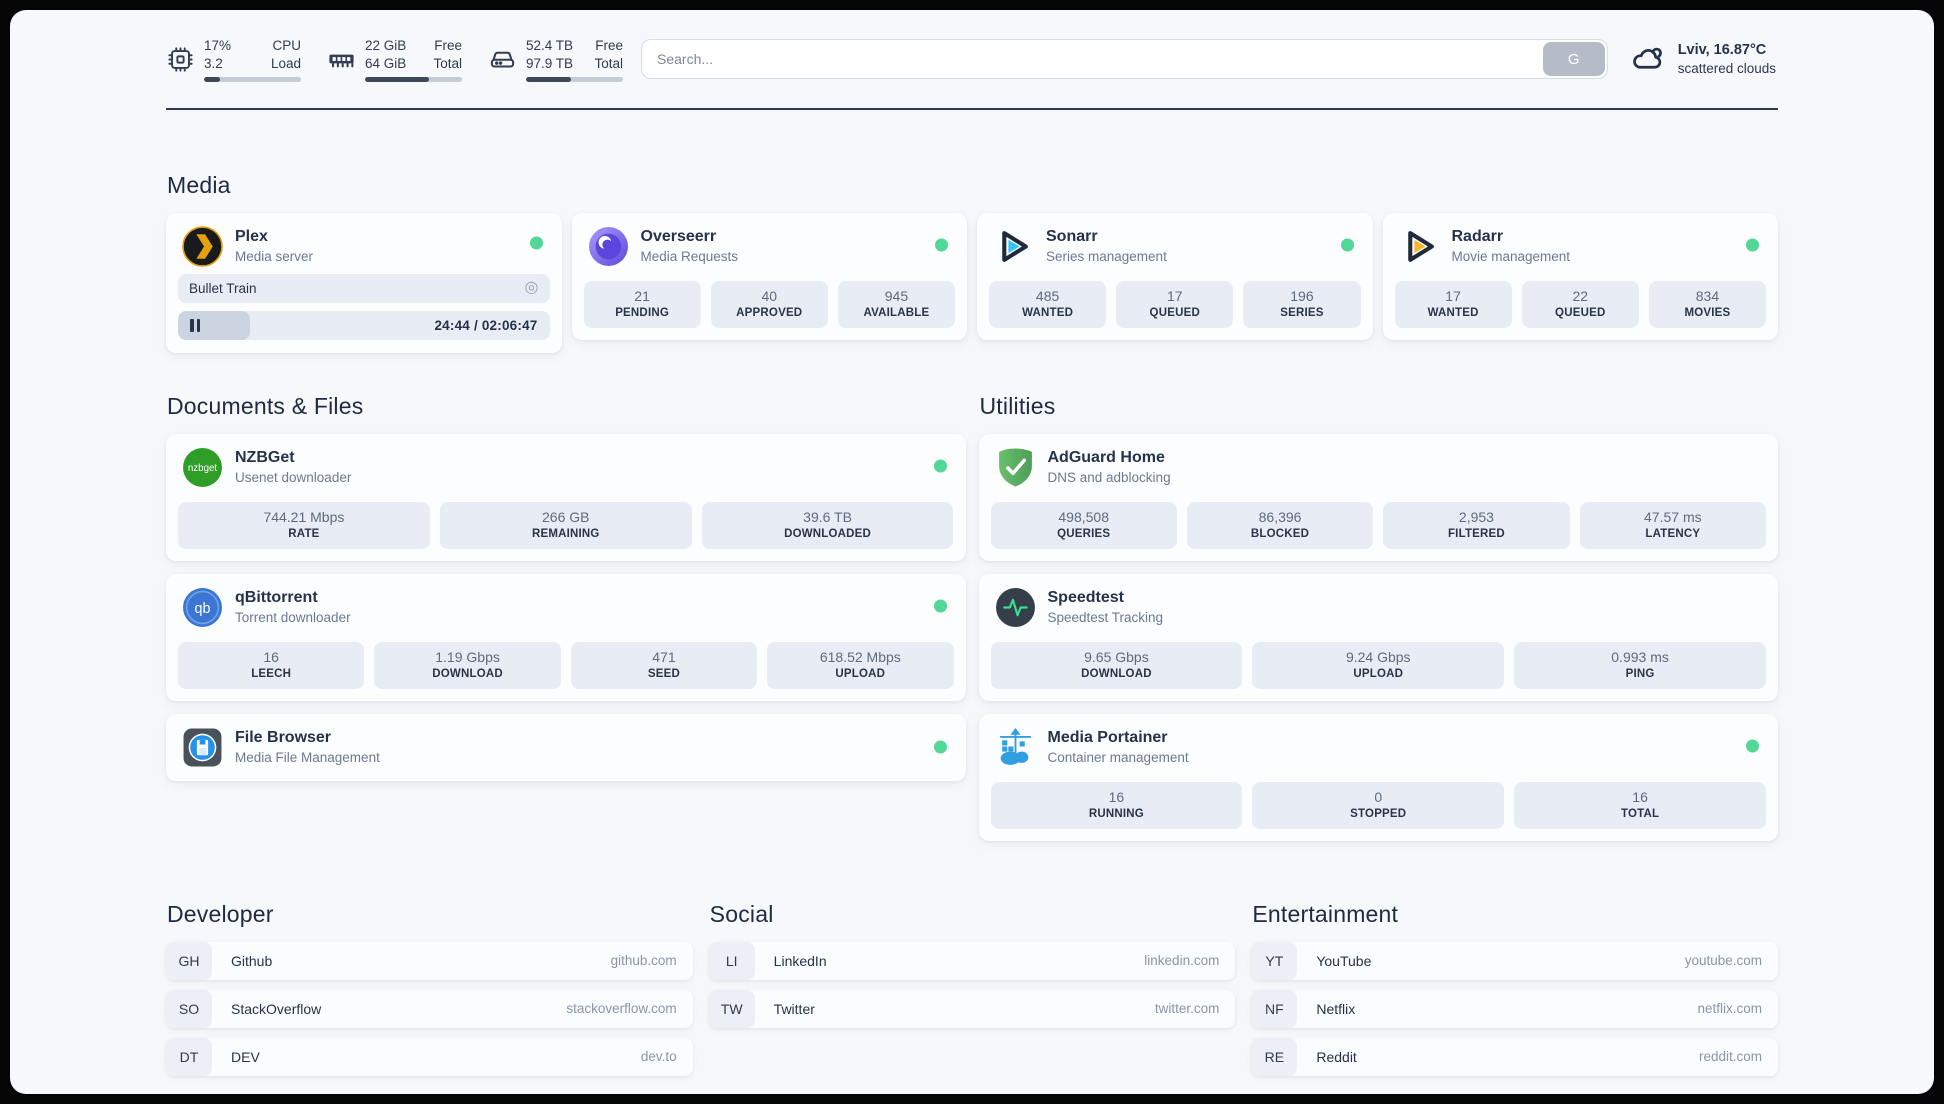  What do you see at coordinates (283, 737) in the screenshot?
I see `service-title: File Browser` at bounding box center [283, 737].